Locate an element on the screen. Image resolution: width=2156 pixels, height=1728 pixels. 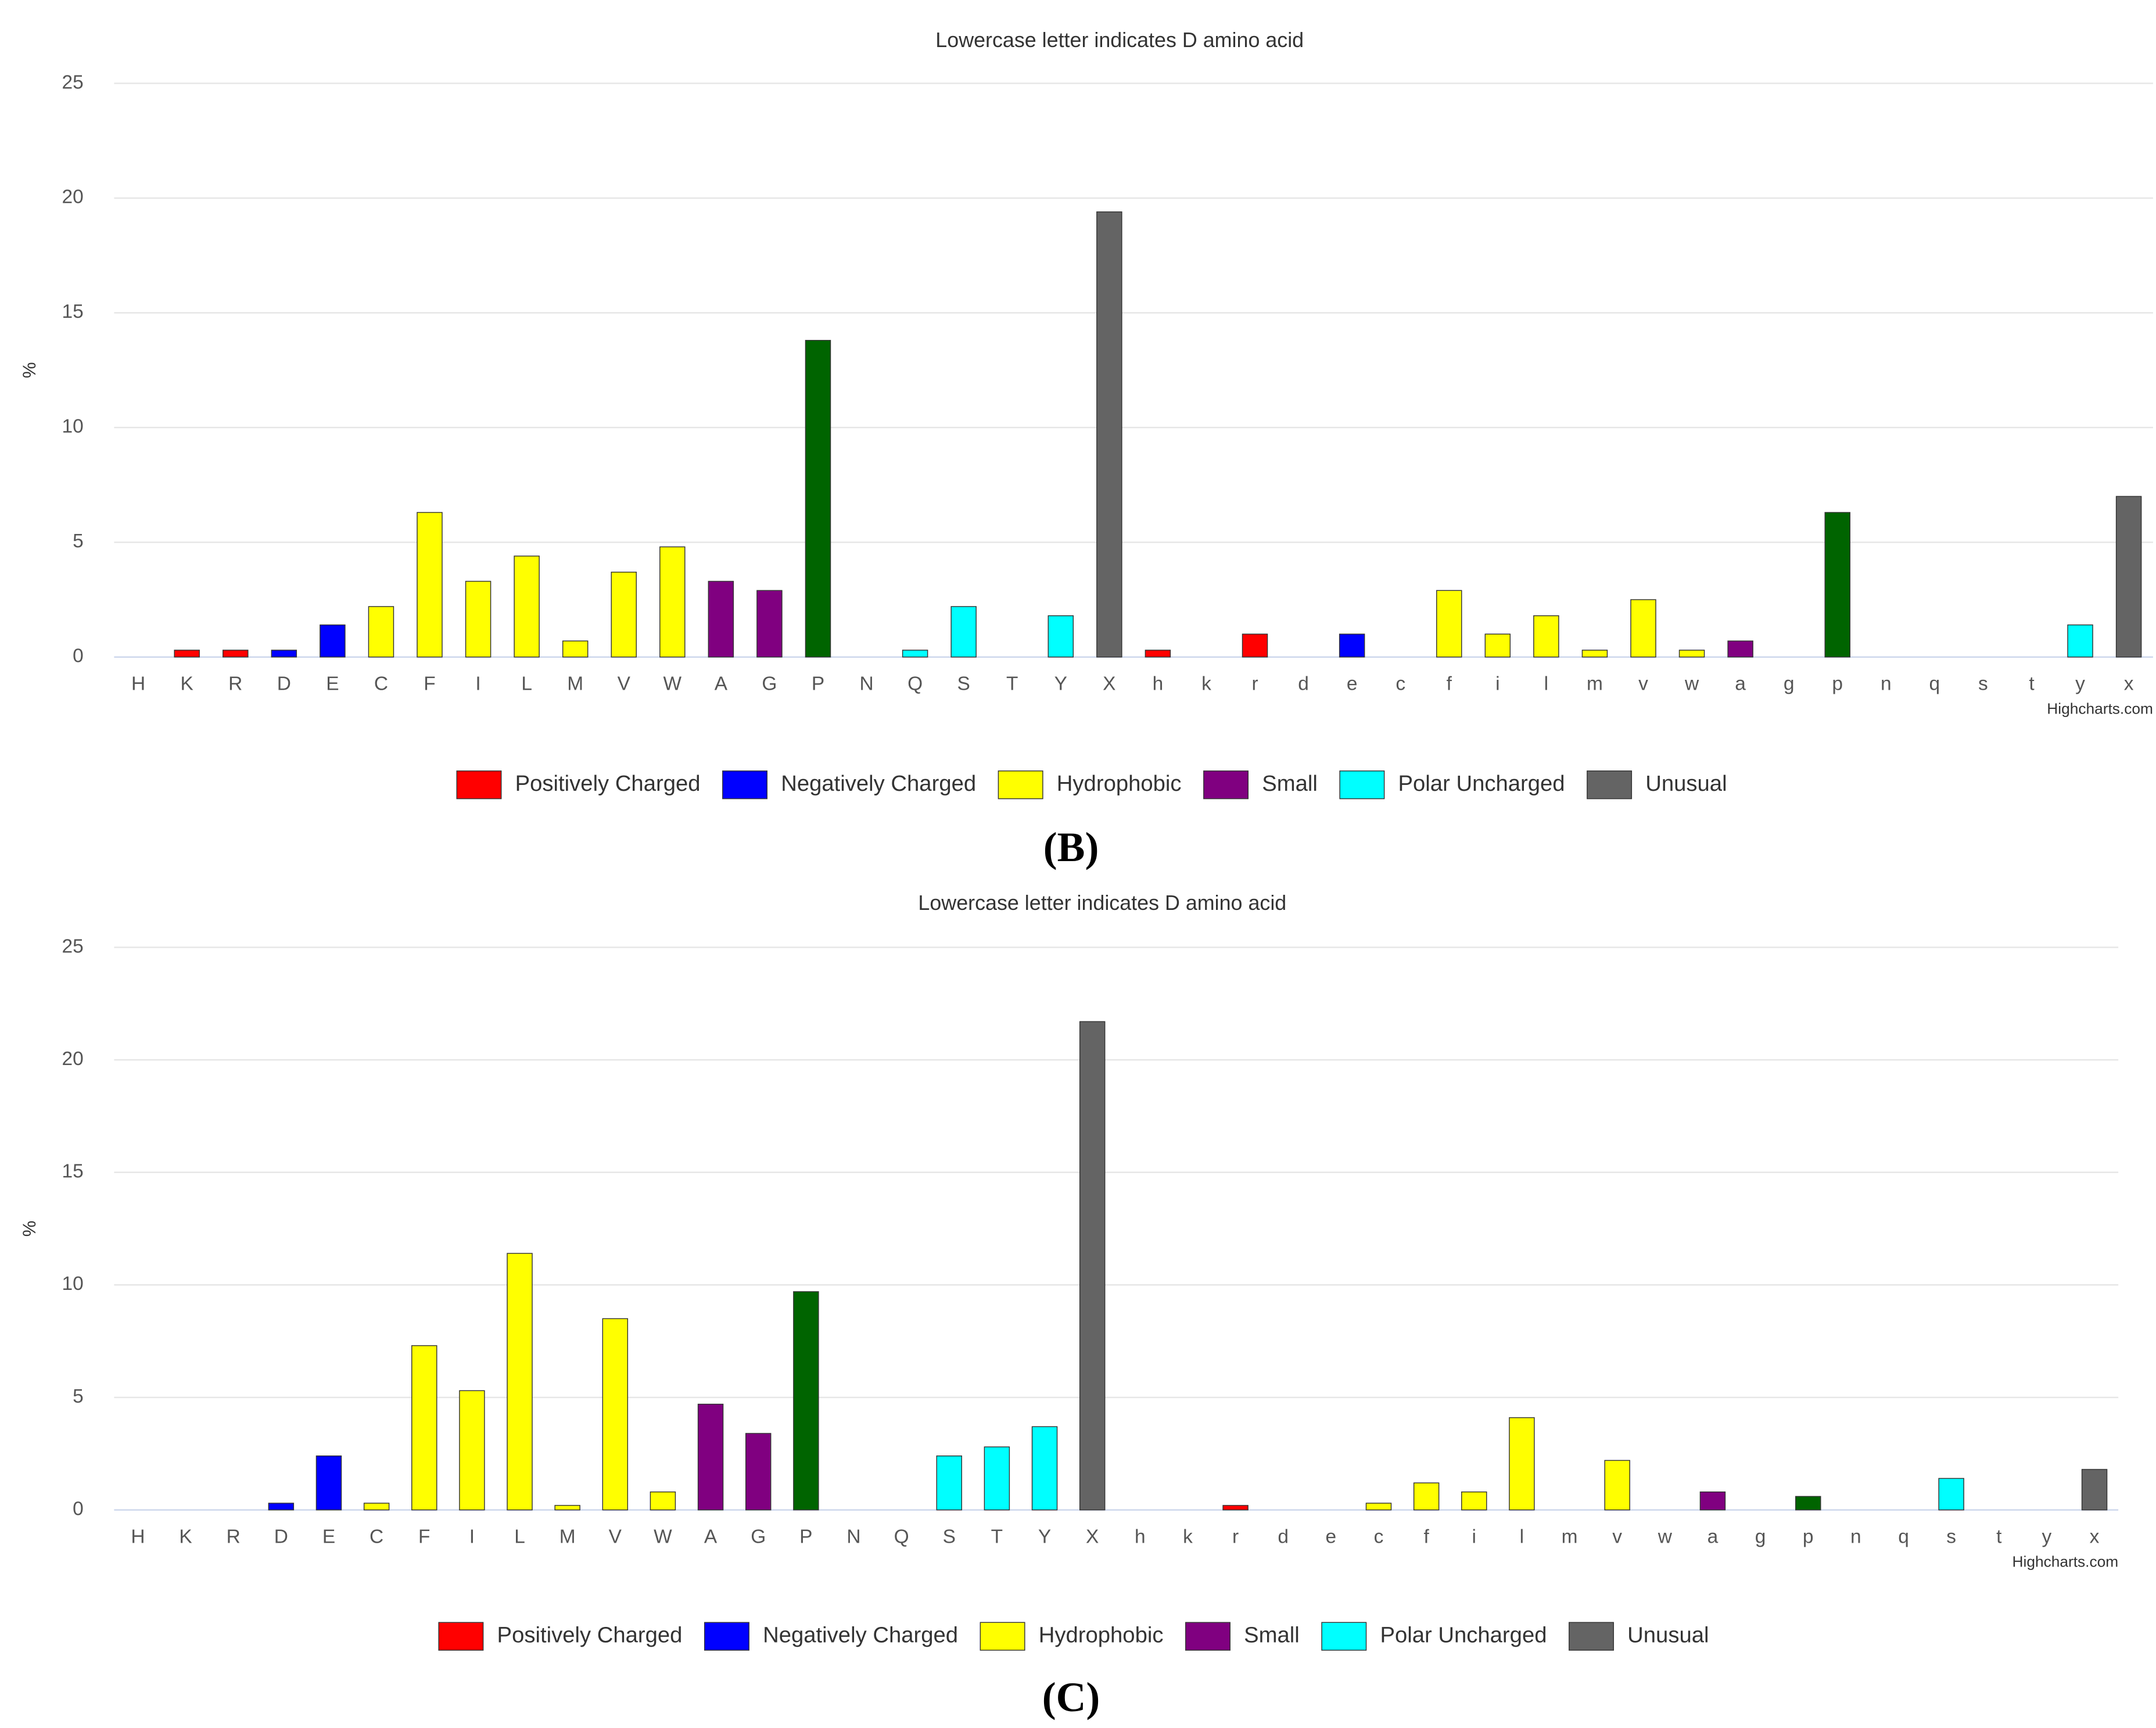
x-tick-label: T is located at coordinates (1012, 683).